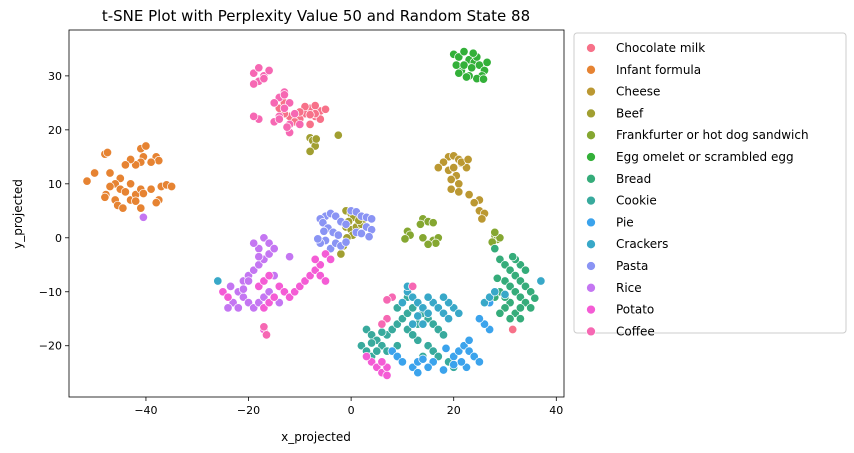  What do you see at coordinates (712, 135) in the screenshot?
I see `legend-label-frankfurter-or-hot-dog-sandwich: Frankfurter or hot dog sandwich` at bounding box center [712, 135].